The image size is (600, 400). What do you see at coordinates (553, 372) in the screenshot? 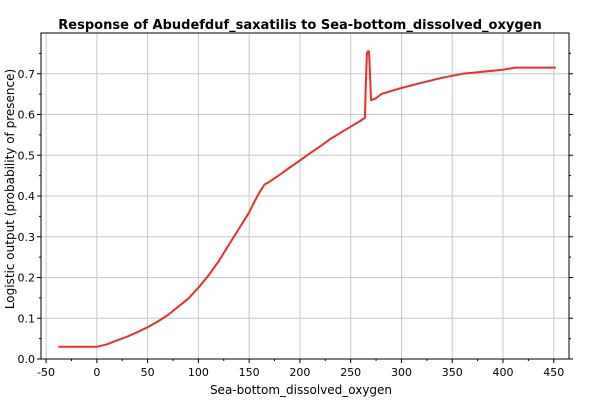
I see `x-tick-label: 450` at bounding box center [553, 372].